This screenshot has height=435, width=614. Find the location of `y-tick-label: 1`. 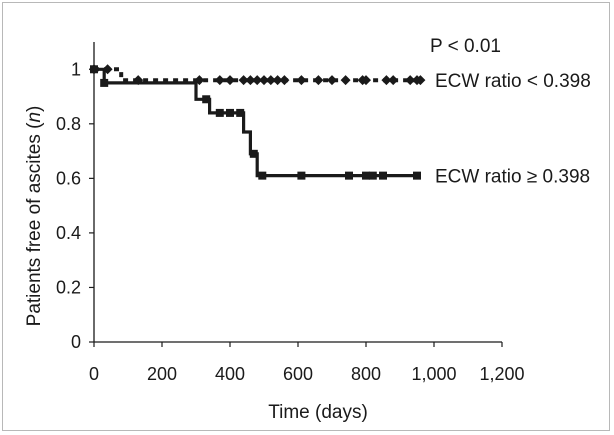

y-tick-label: 1 is located at coordinates (76, 69).